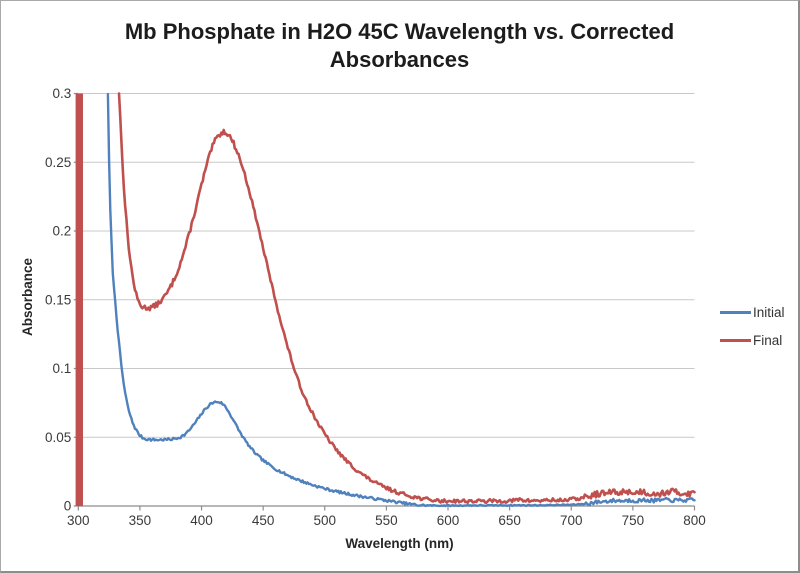  I want to click on x-tick-label-550: 550, so click(386, 520).